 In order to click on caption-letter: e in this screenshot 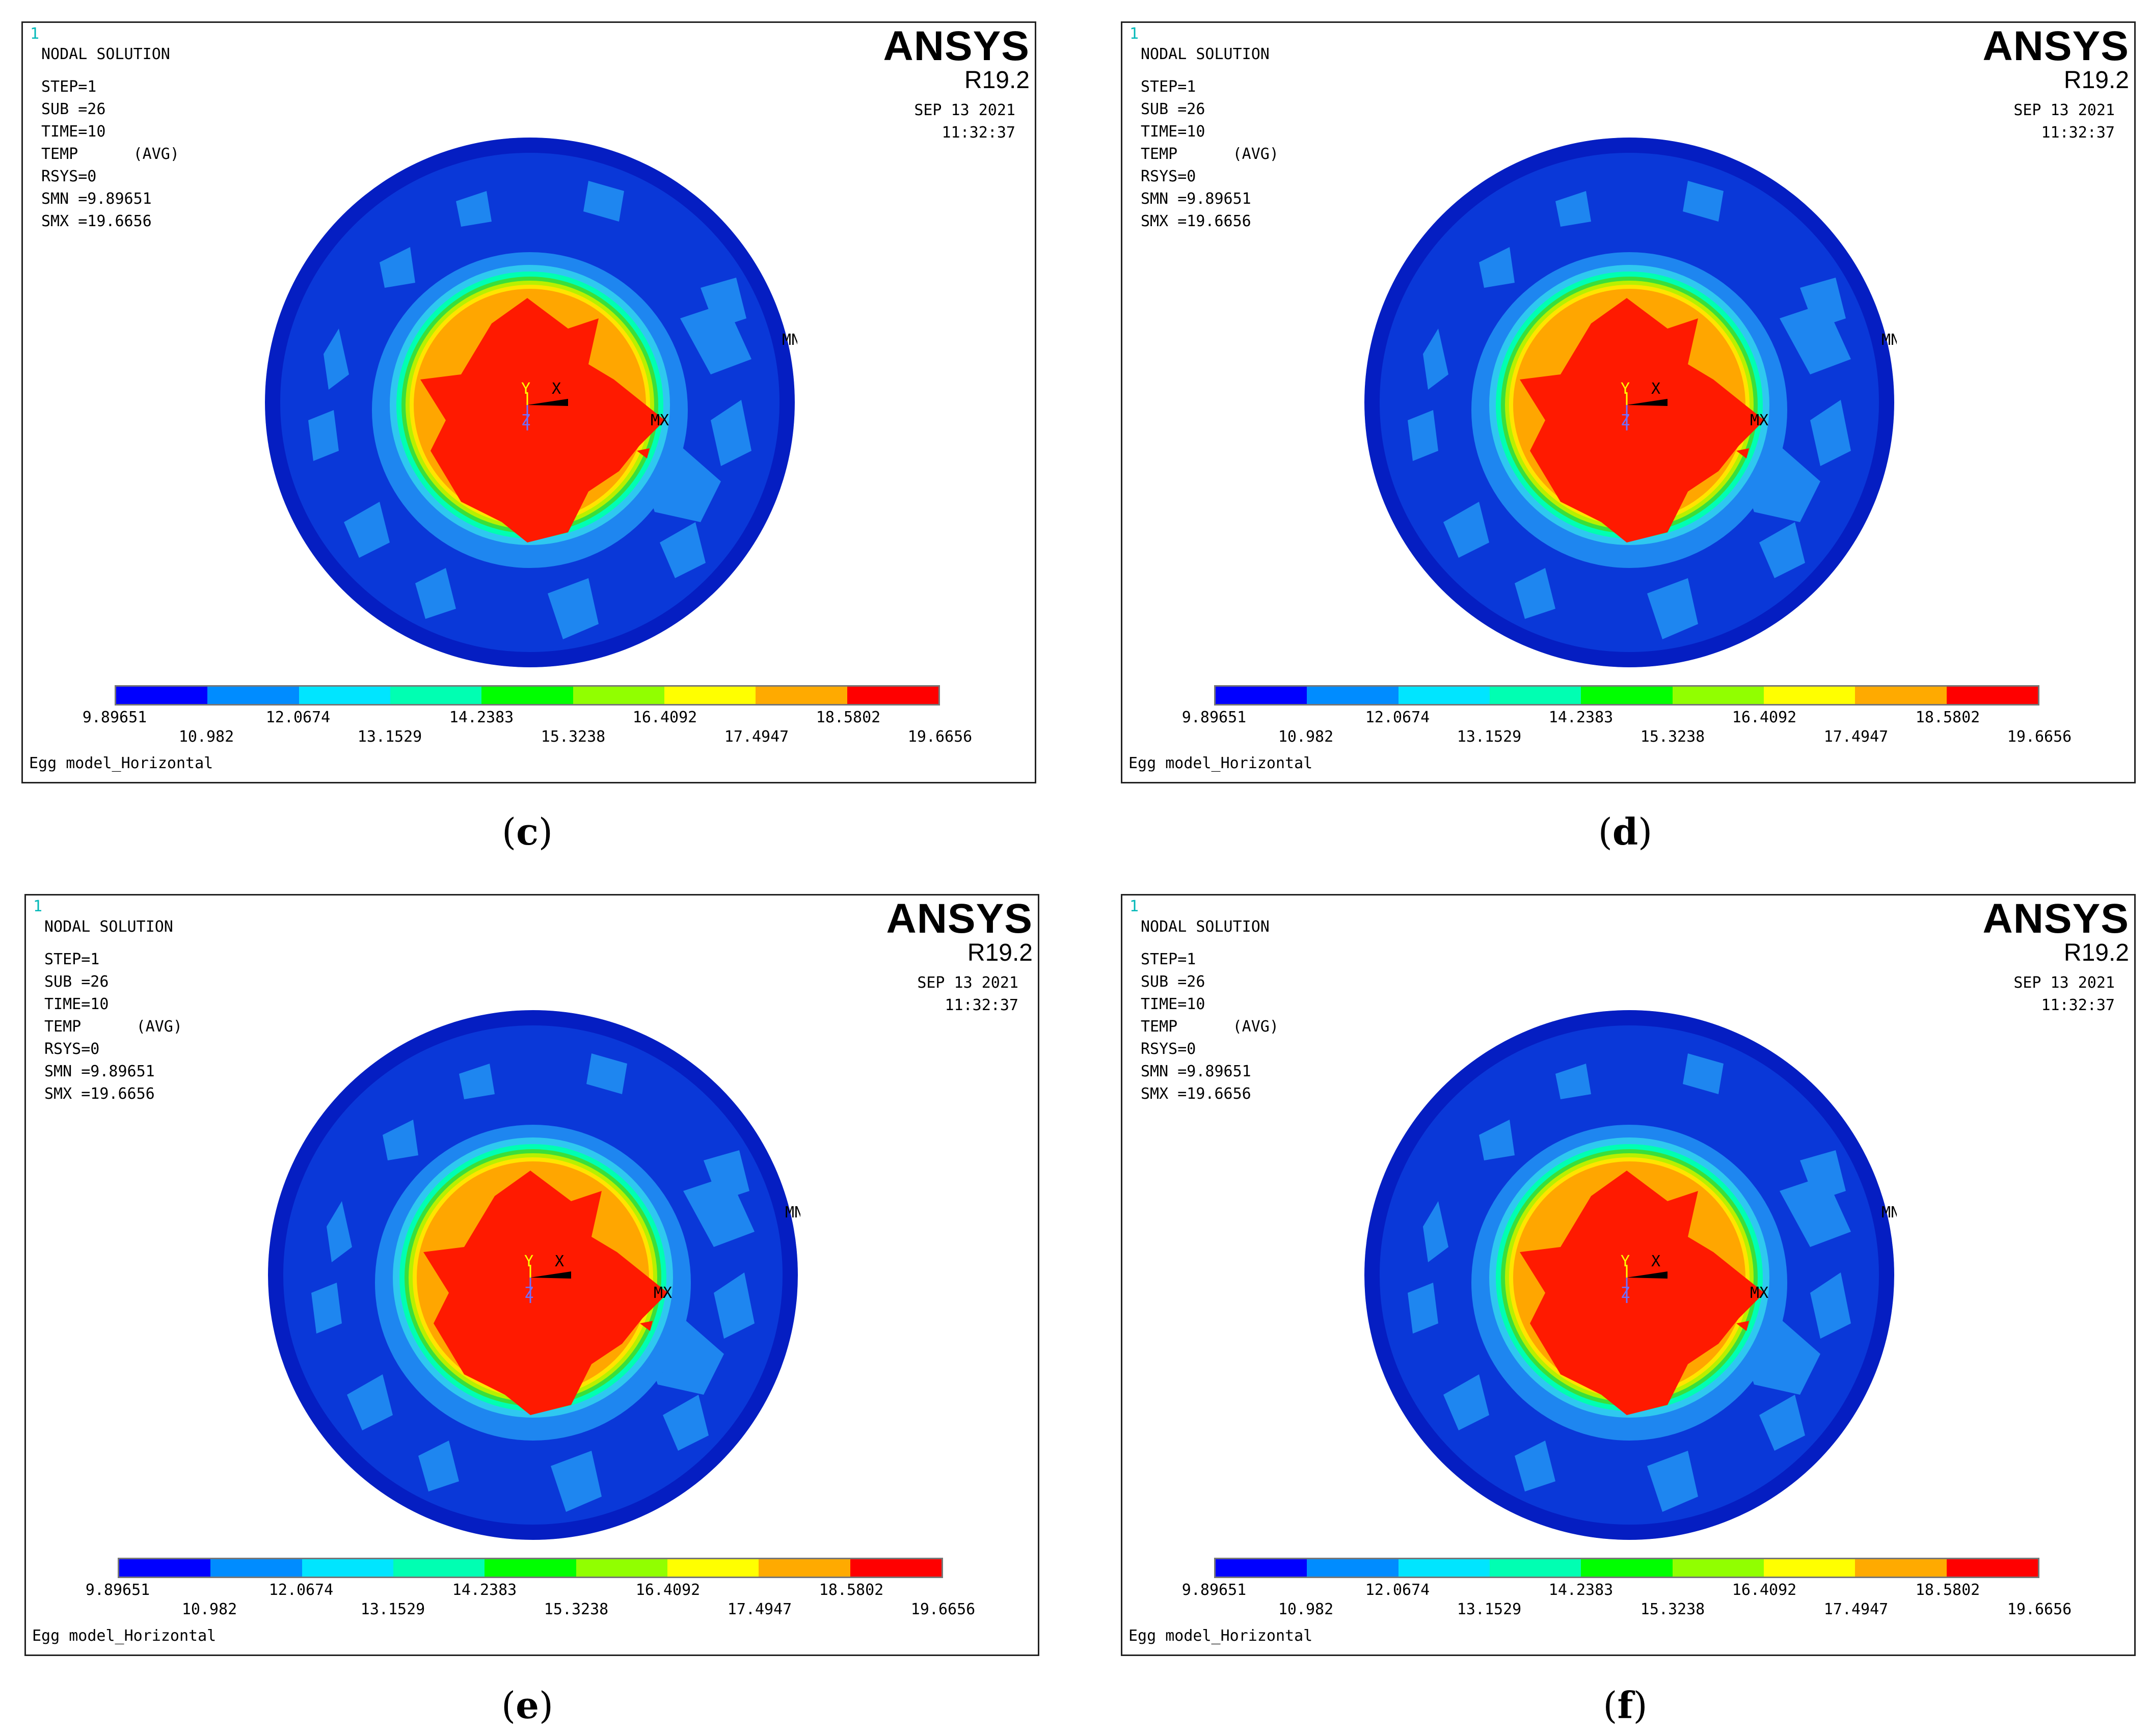, I will do `click(527, 1706)`.